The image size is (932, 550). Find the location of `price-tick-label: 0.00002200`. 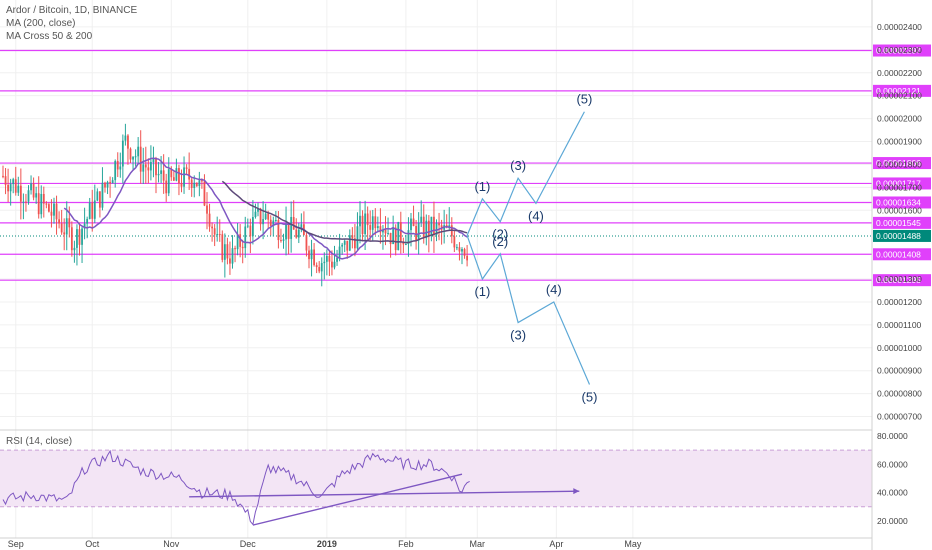

price-tick-label: 0.00002200 is located at coordinates (899, 73).